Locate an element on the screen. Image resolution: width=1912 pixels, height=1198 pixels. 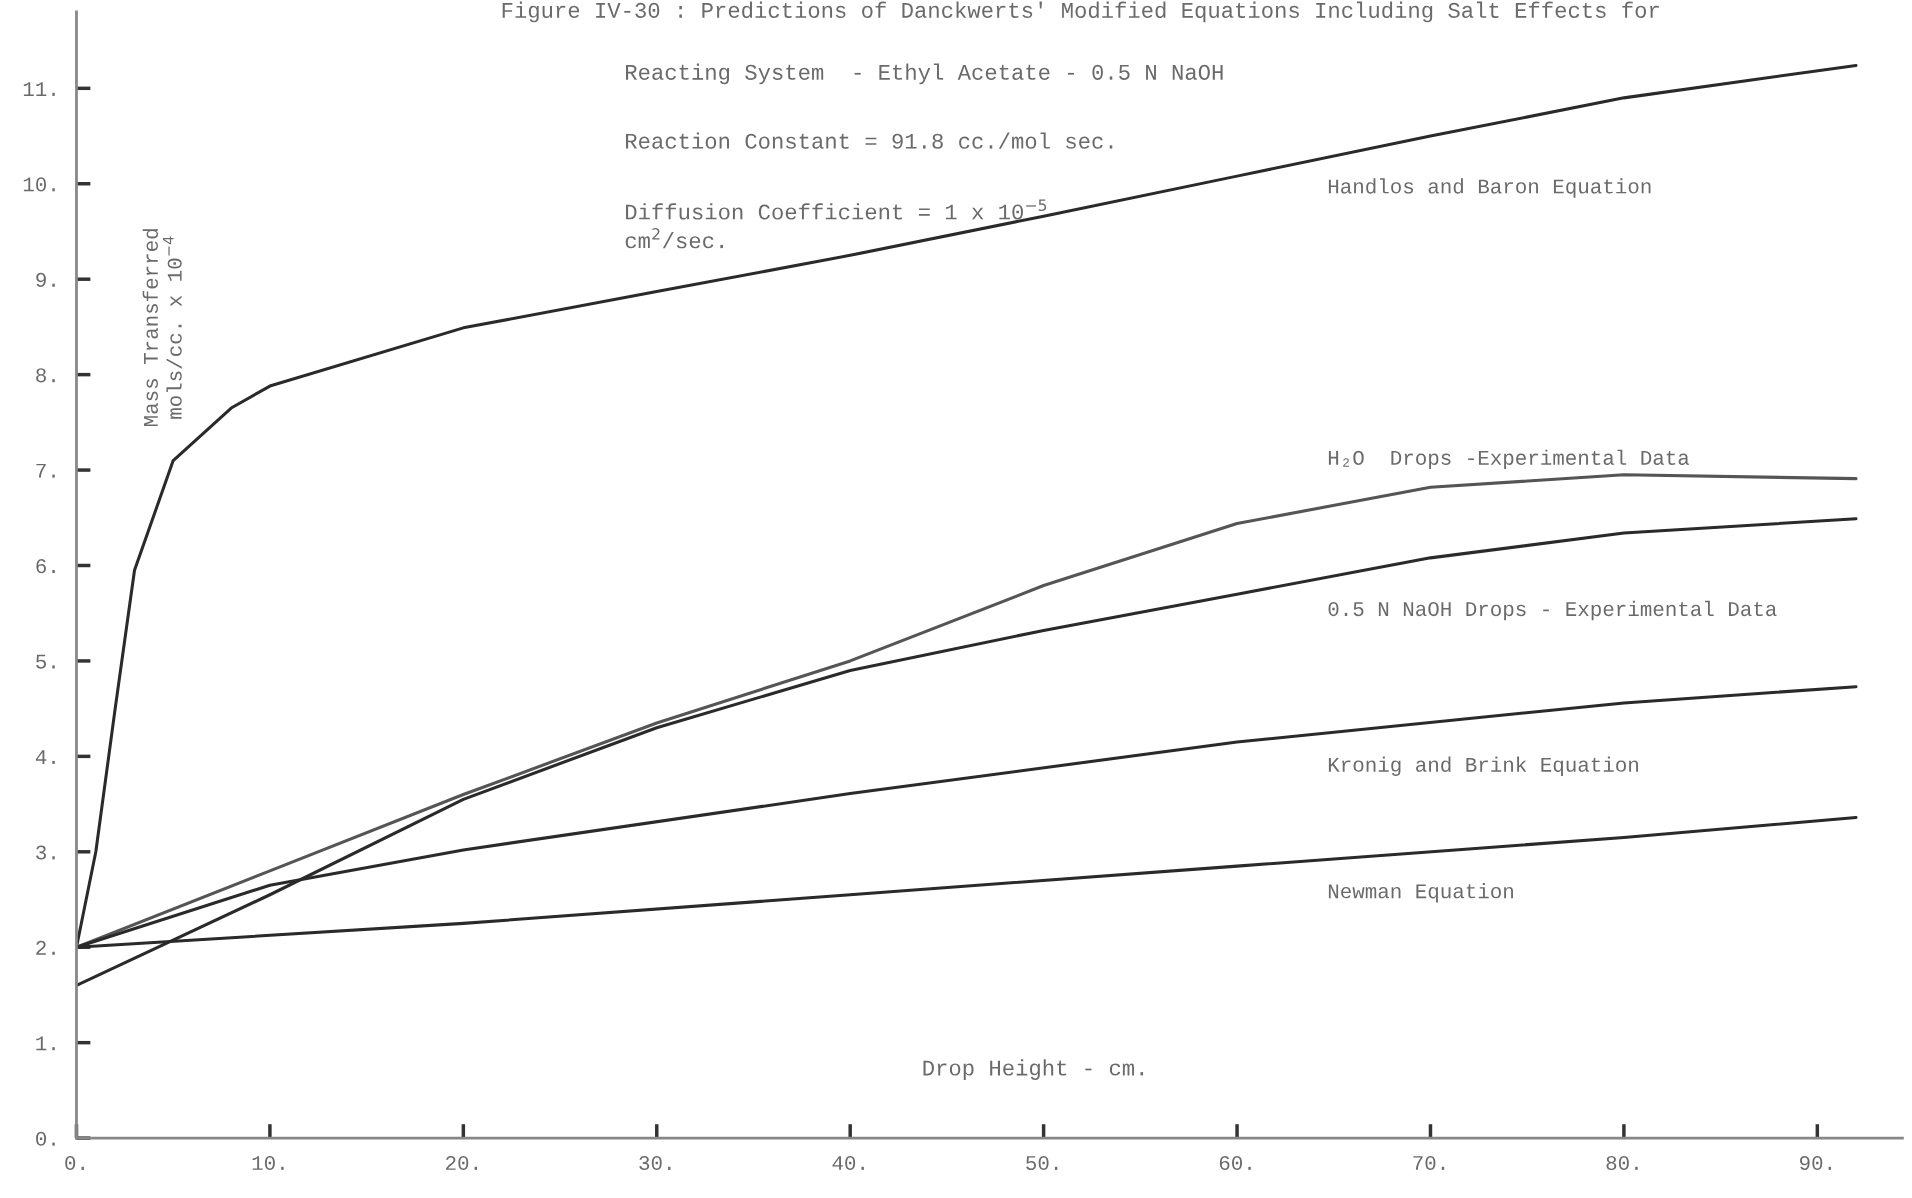
series-label: Newman Equation is located at coordinates (1420, 893).